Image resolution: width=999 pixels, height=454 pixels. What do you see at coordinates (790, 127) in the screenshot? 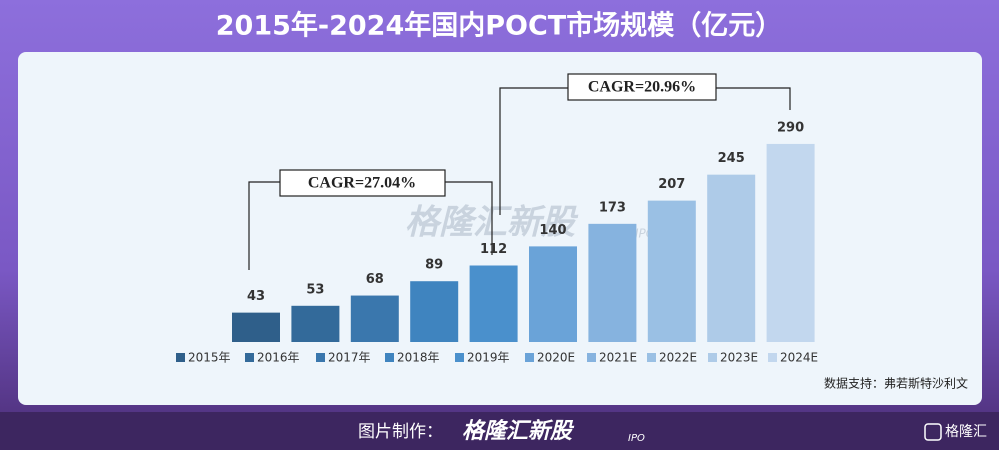
I see `value-label: 290` at bounding box center [790, 127].